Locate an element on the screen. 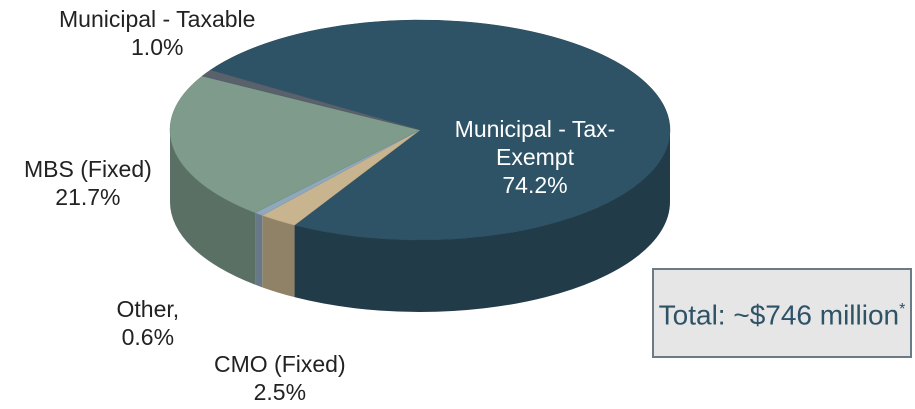 The height and width of the screenshot is (409, 915). value-label: 2.5% is located at coordinates (280, 392).